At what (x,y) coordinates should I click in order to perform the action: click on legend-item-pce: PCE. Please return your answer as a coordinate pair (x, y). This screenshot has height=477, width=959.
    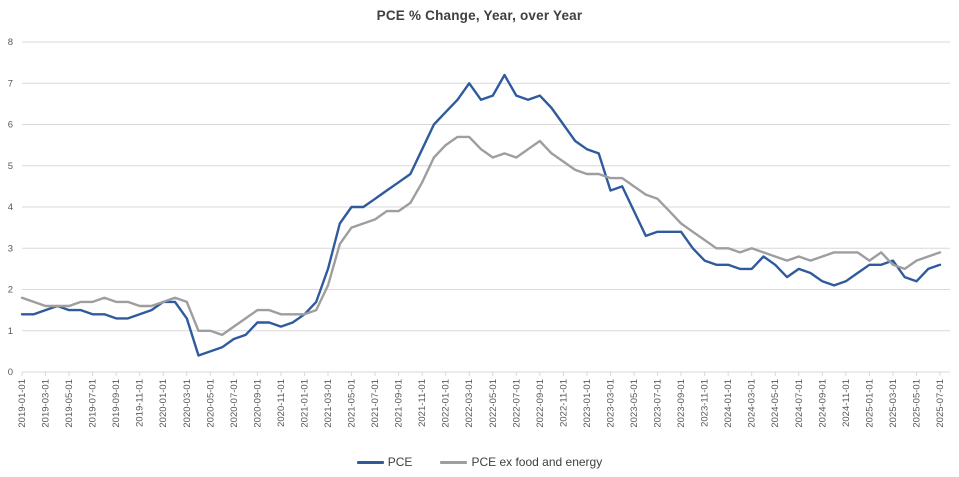
    Looking at the image, I should click on (384, 462).